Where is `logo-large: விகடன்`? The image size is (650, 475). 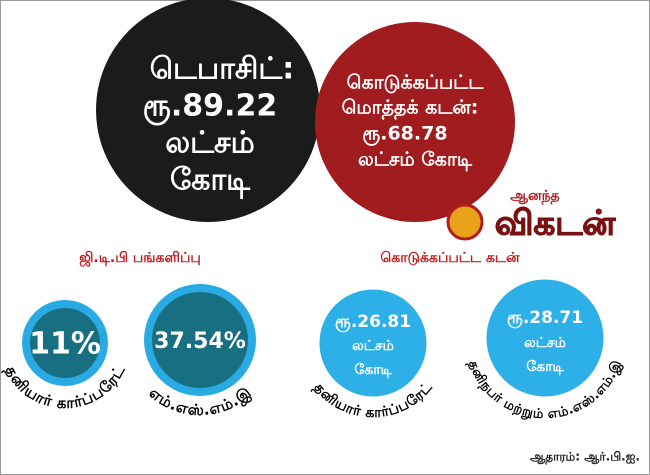
logo-large: விகடன் is located at coordinates (555, 224).